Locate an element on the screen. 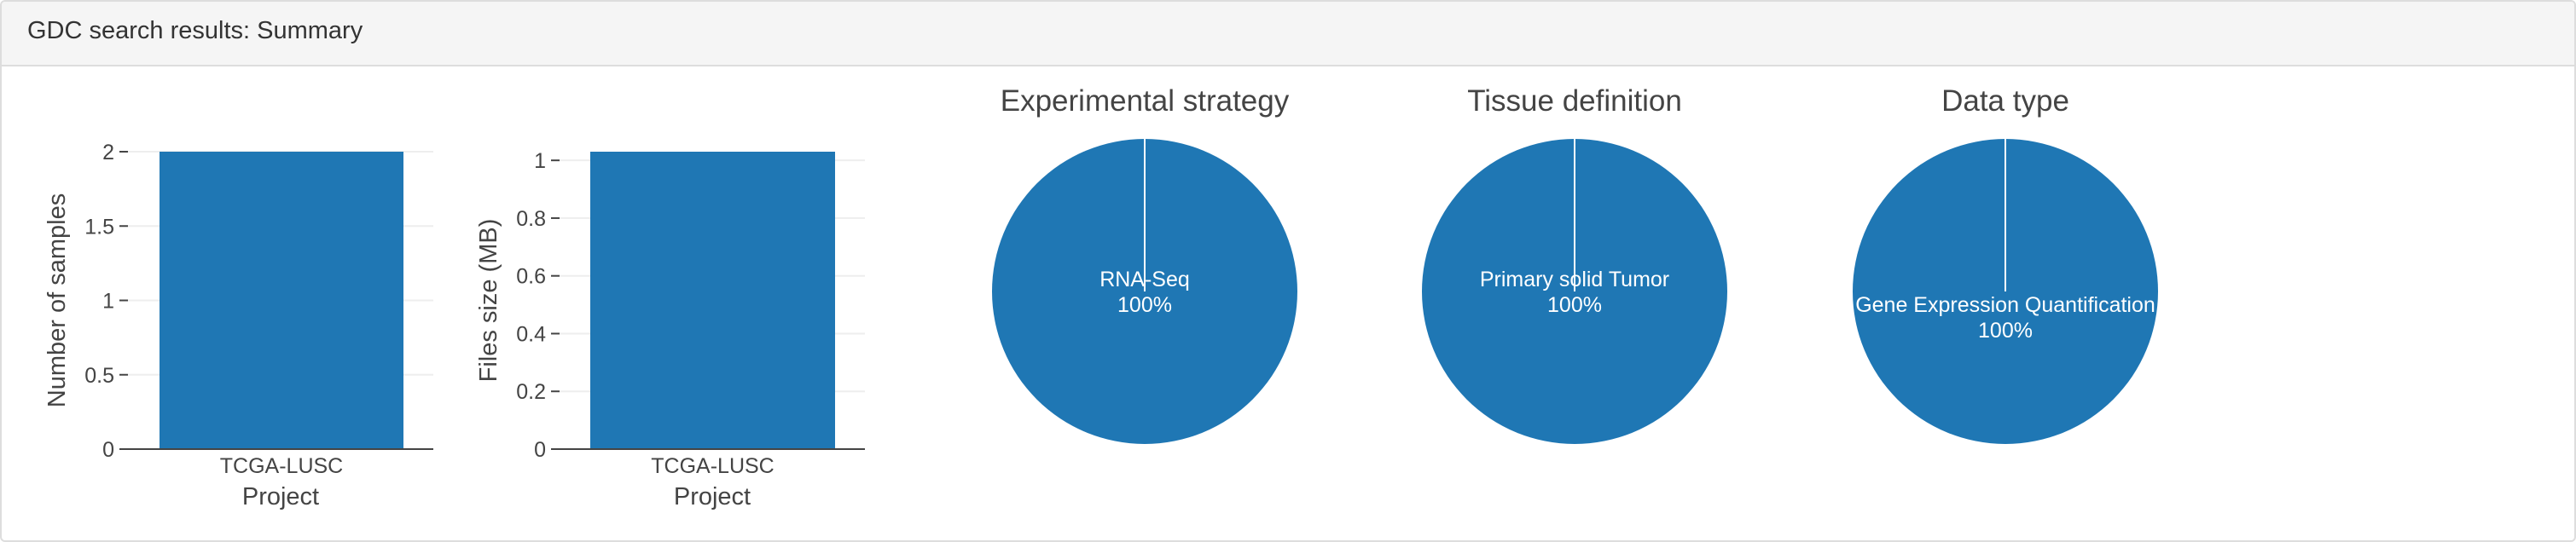 The width and height of the screenshot is (2576, 542). y-tick-label: 1.5 is located at coordinates (99, 227).